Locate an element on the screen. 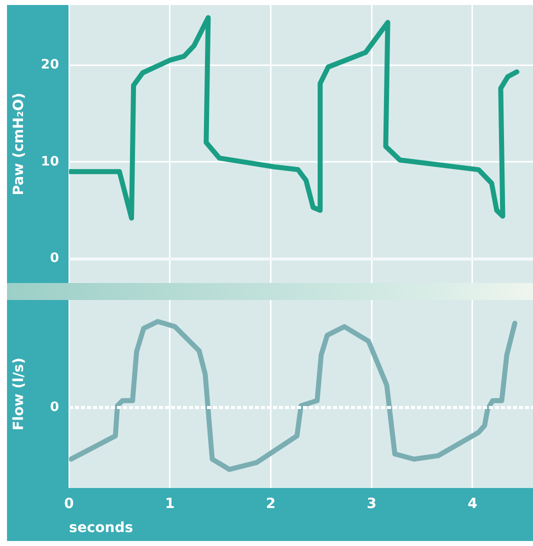 The image size is (533, 546). y-tick-label: 0 is located at coordinates (54, 258).